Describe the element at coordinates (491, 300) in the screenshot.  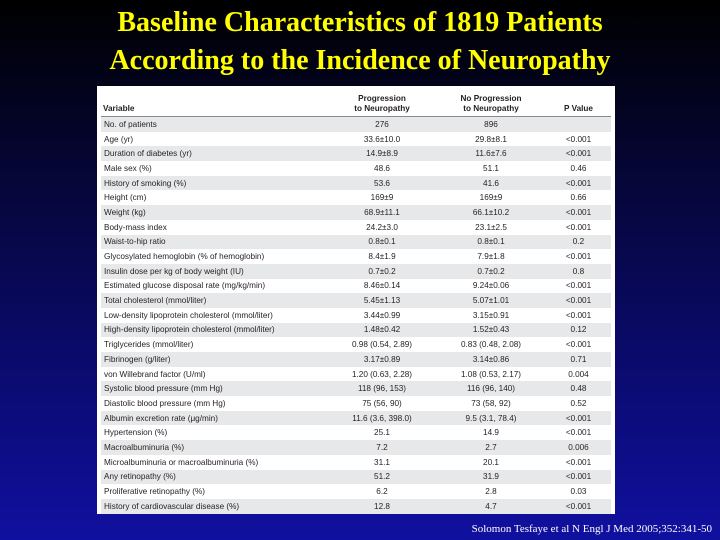
I see `cell-no-progression: 5.07±1.01` at that location.